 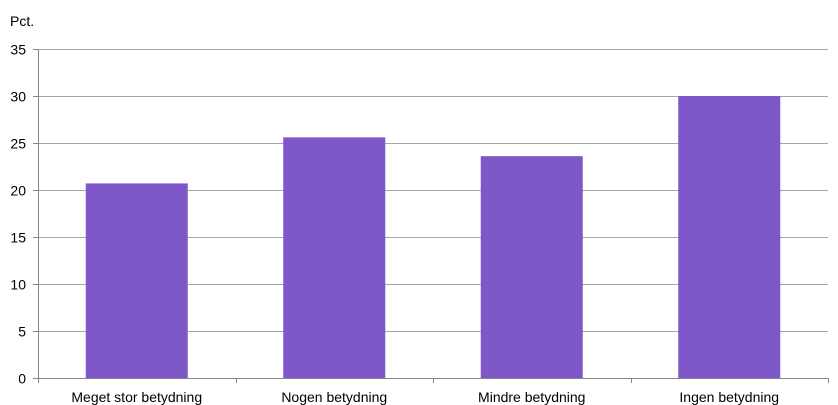 What do you see at coordinates (531, 397) in the screenshot?
I see `x-tick-label: Mindre betydning` at bounding box center [531, 397].